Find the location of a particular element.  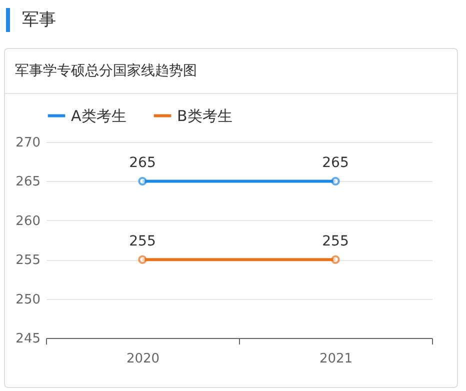

y-tick-label: 255 is located at coordinates (28, 260).